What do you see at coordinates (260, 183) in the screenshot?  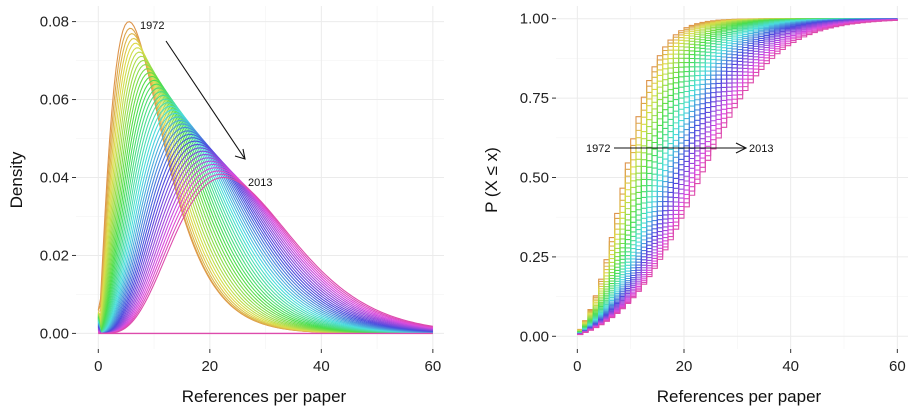 I see `density-annotation-end-year: 2013` at bounding box center [260, 183].